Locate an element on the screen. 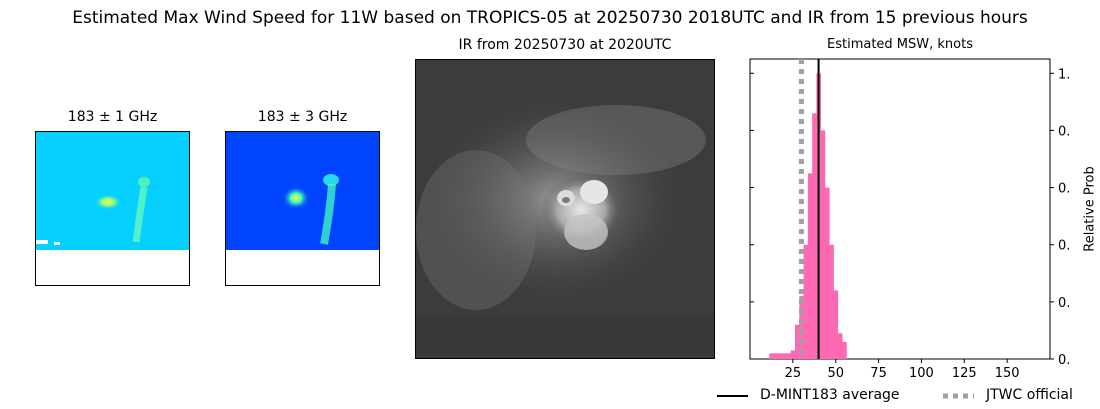 Image resolution: width=1100 pixels, height=409 pixels. y-tick-label: 1.0 is located at coordinates (1064, 74).